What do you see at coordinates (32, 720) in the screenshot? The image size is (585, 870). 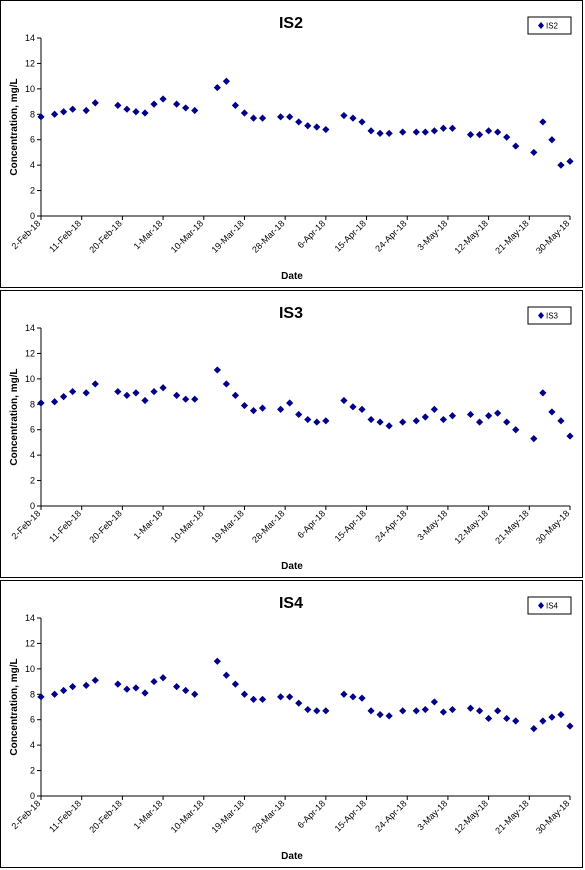 I see `y-tick-label: 6` at bounding box center [32, 720].